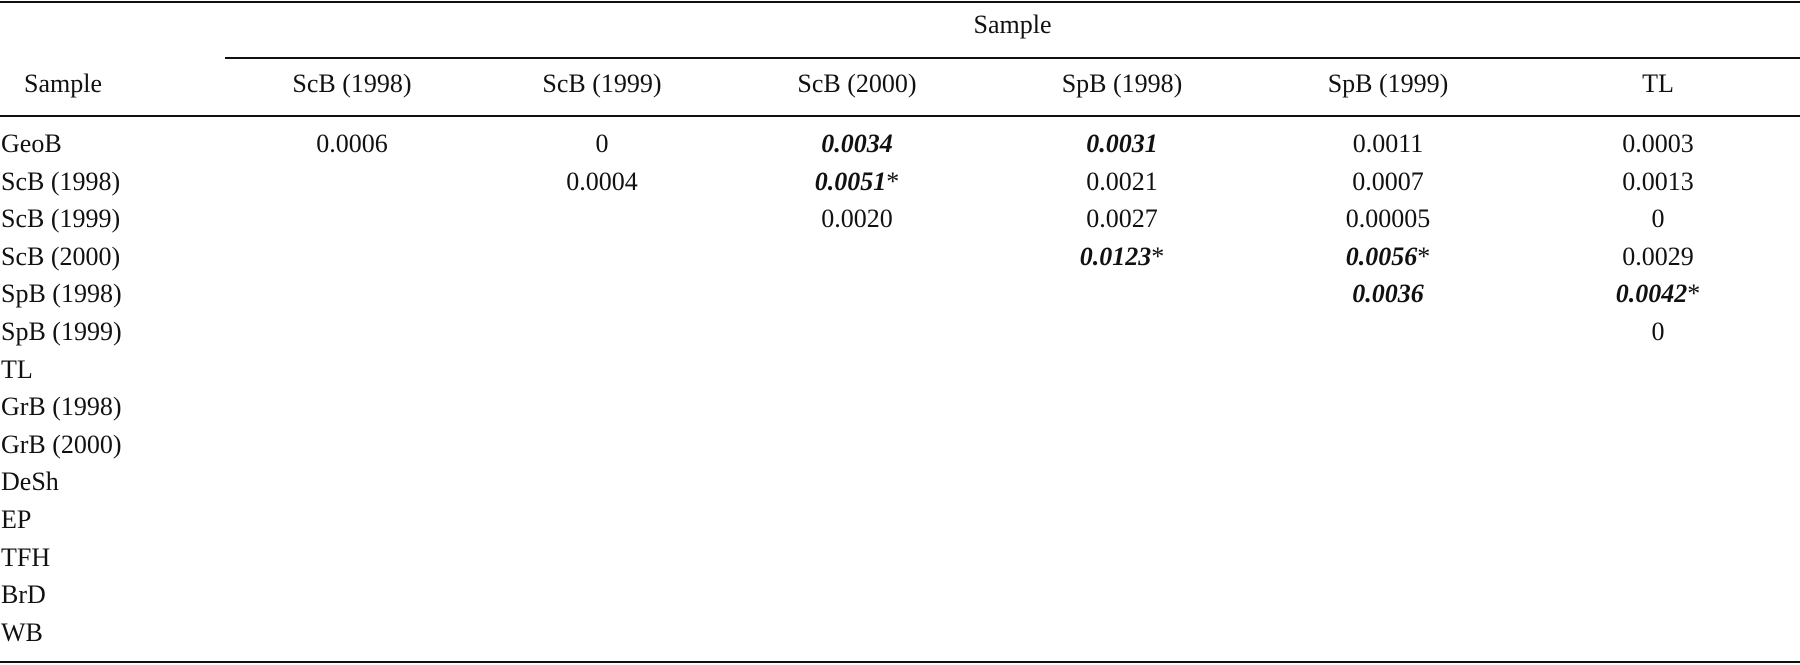  I want to click on cell-value: 0.0004, so click(602, 181).